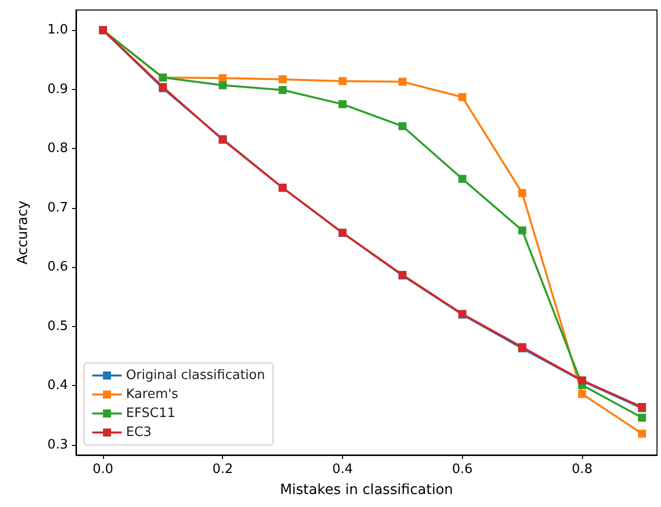 This screenshot has height=507, width=661. What do you see at coordinates (57, 326) in the screenshot?
I see `y-tick-label: 0.5` at bounding box center [57, 326].